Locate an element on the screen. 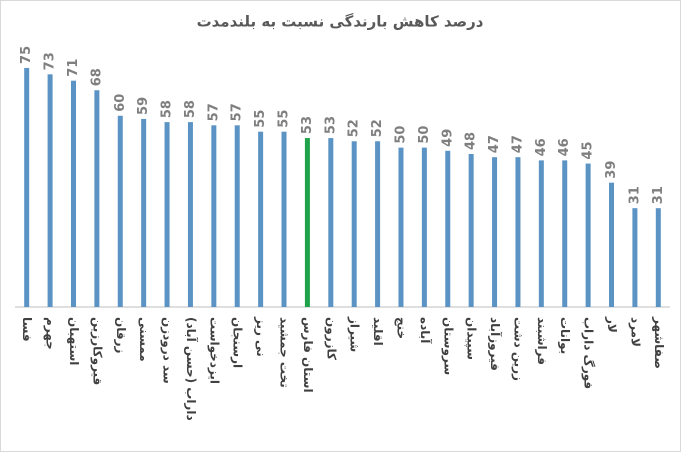 The width and height of the screenshot is (681, 452). x-tick-label: فیروزآباد is located at coordinates (495, 344).